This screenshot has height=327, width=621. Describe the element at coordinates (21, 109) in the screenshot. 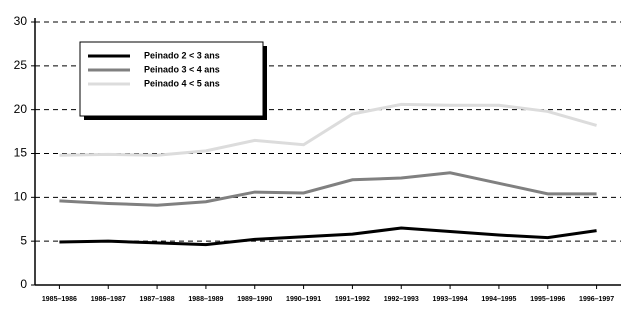

I see `y-tick-label: 20` at that location.